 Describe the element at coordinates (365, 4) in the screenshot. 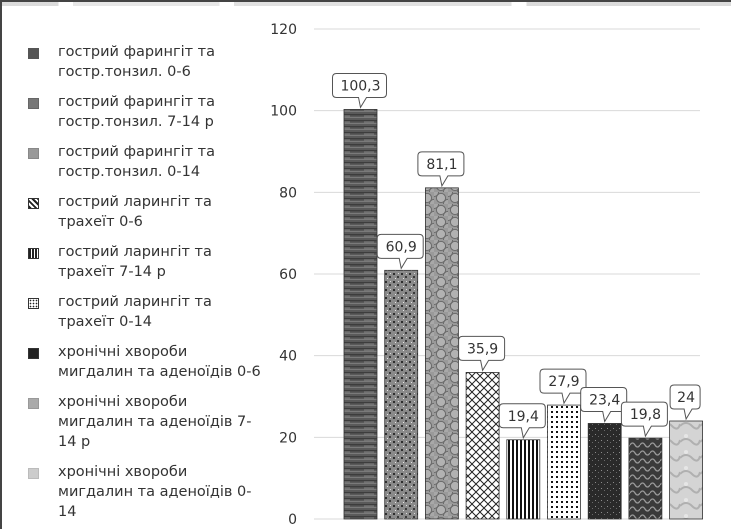

I see `top-border` at that location.